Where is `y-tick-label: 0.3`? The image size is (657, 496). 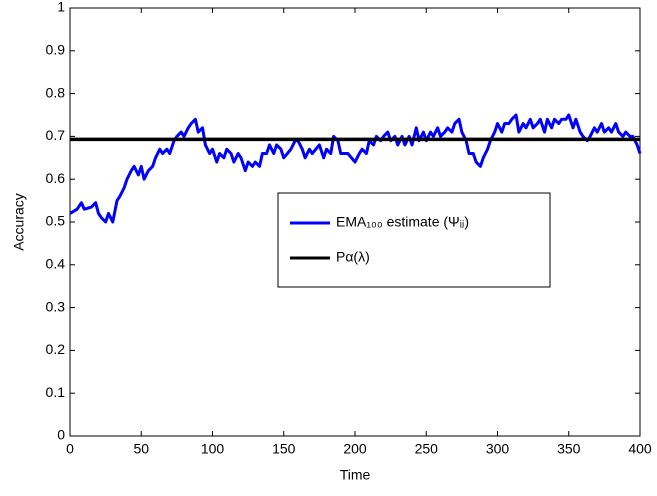
y-tick-label: 0.3 is located at coordinates (56, 306).